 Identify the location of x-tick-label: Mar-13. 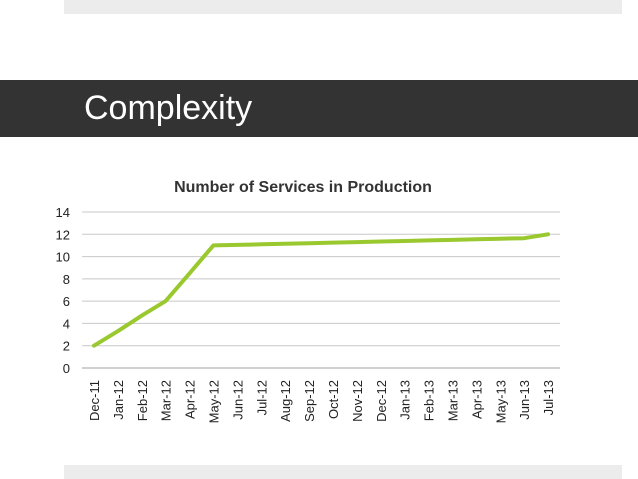
(452, 400).